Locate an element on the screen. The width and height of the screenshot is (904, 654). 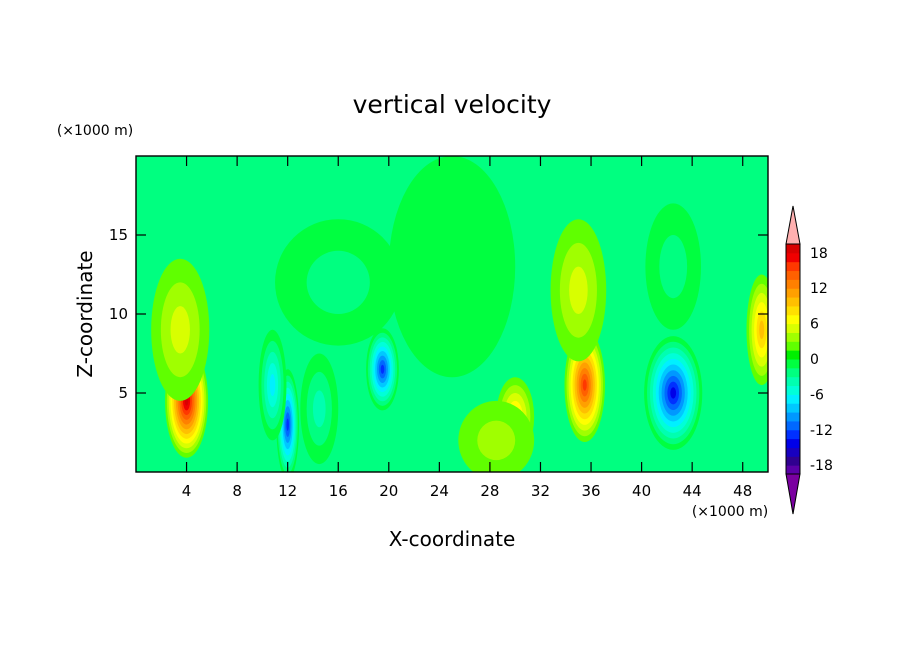
x-tick-label: 48 is located at coordinates (742, 491).